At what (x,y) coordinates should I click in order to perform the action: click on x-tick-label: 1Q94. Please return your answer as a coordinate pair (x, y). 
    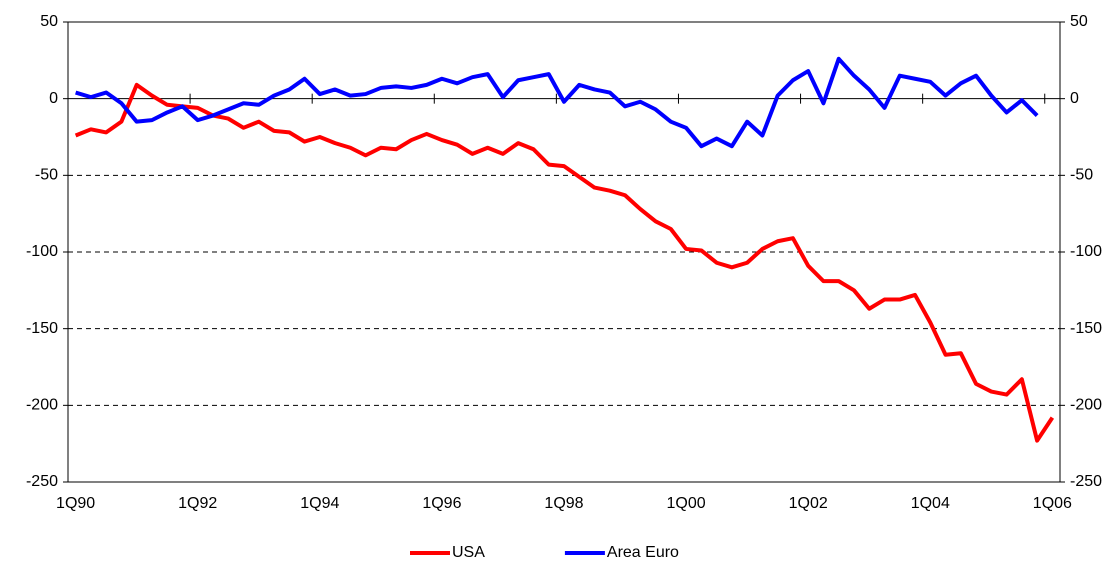
    Looking at the image, I should click on (319, 503).